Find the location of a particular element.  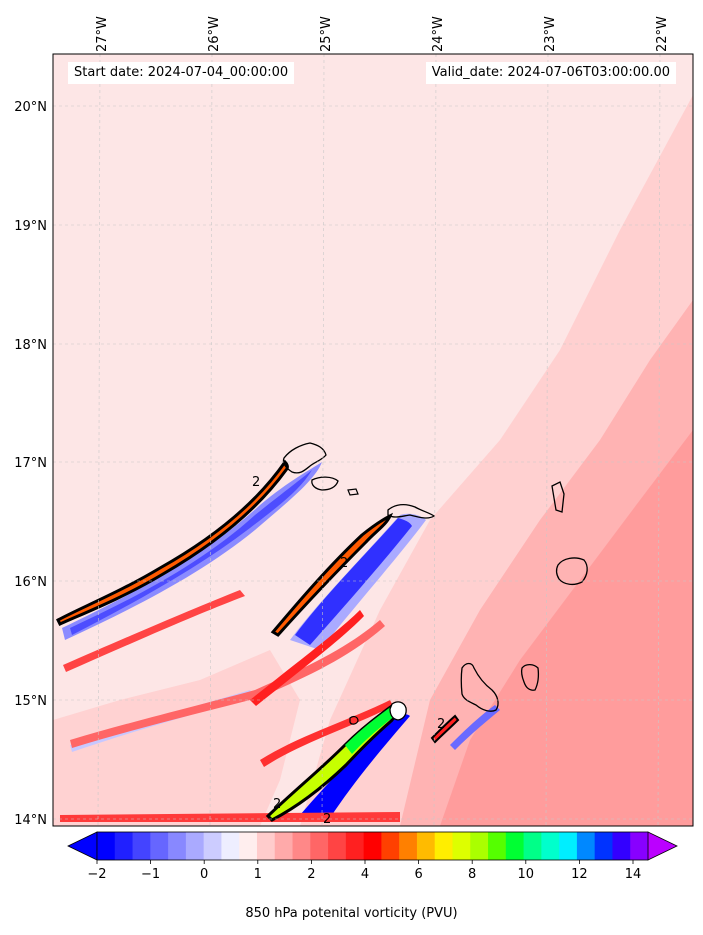

colorbar-extend-low is located at coordinates (82, 846).